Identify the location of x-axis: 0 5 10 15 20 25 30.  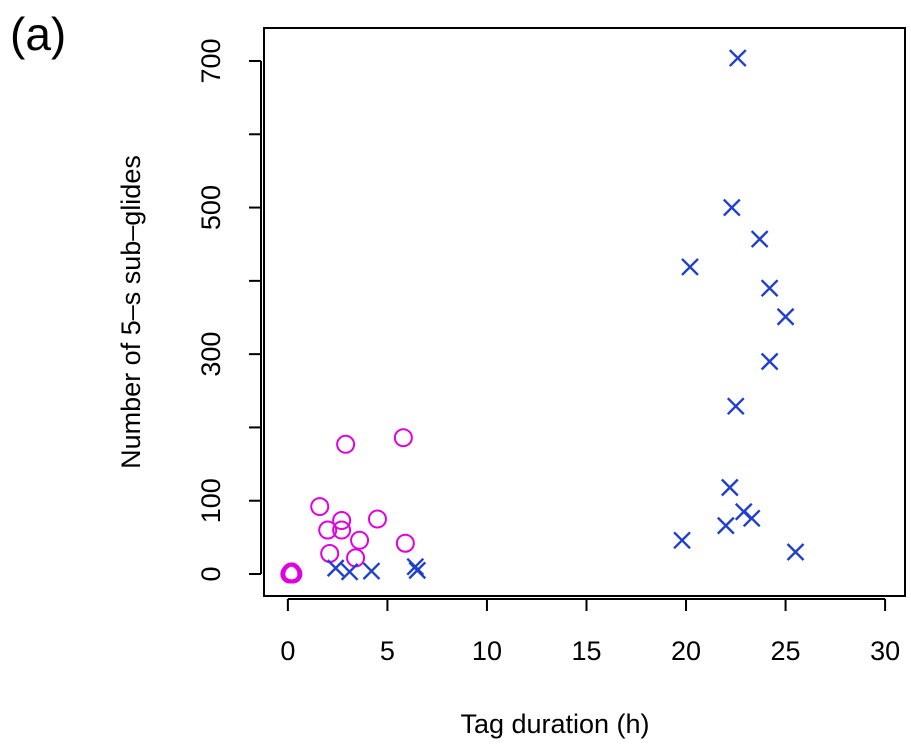
(590, 632).